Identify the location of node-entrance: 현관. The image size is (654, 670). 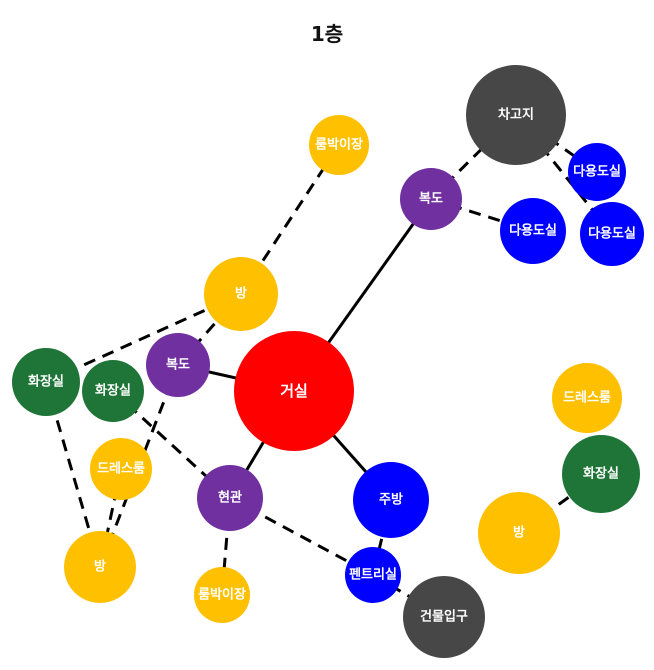
(230, 498).